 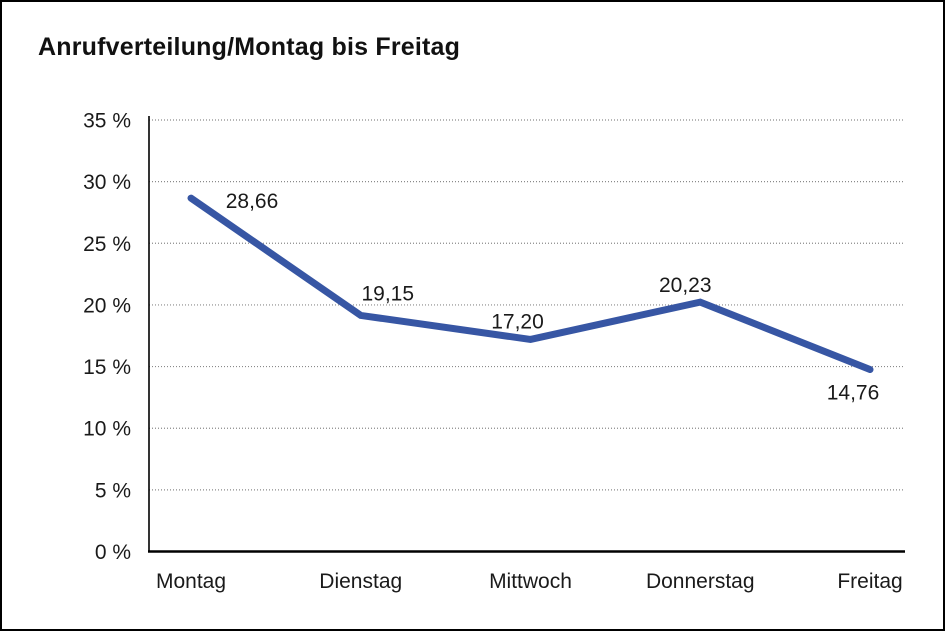 What do you see at coordinates (113, 490) in the screenshot?
I see `y-tick-label: 5 %` at bounding box center [113, 490].